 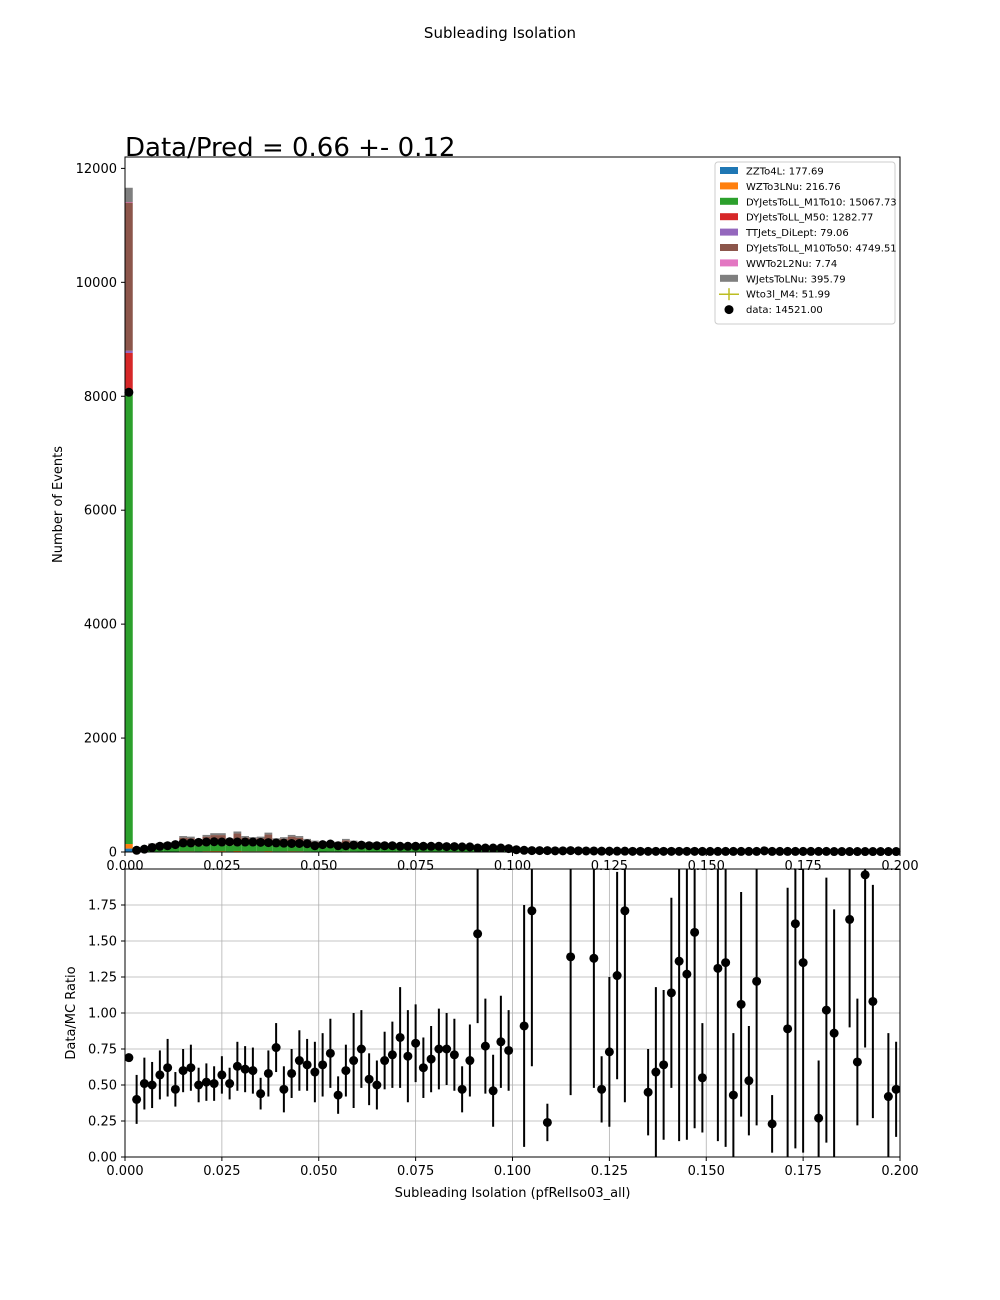 I want to click on ratio-x-tick-label: 0.025, so click(x=221, y=1171).